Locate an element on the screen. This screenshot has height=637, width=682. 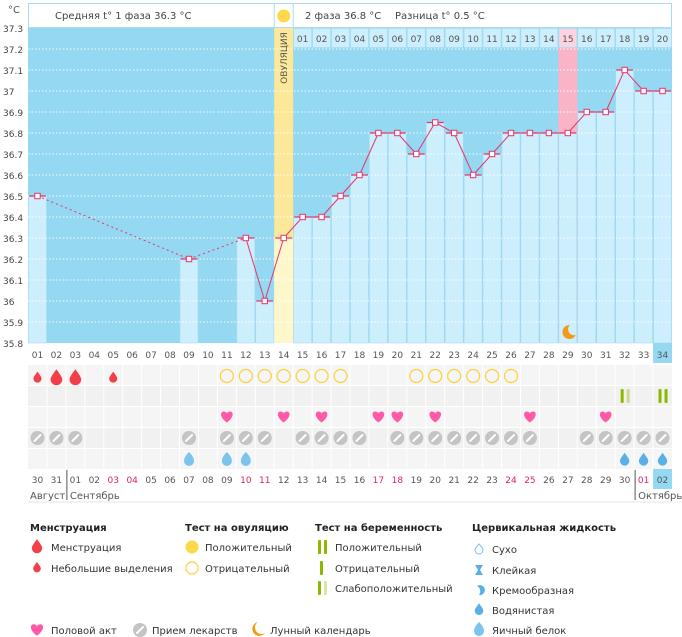
phase2-day-label: 07 is located at coordinates (416, 40).